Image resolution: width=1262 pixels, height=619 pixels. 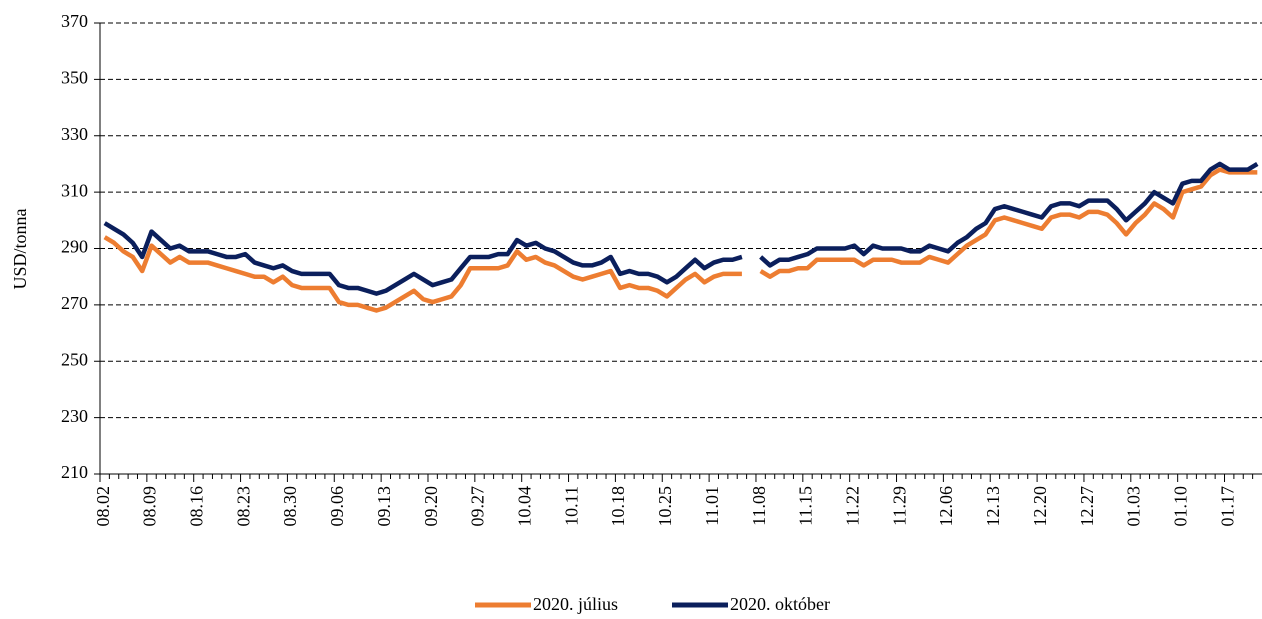 What do you see at coordinates (74, 190) in the screenshot?
I see `y-tick-label: 310` at bounding box center [74, 190].